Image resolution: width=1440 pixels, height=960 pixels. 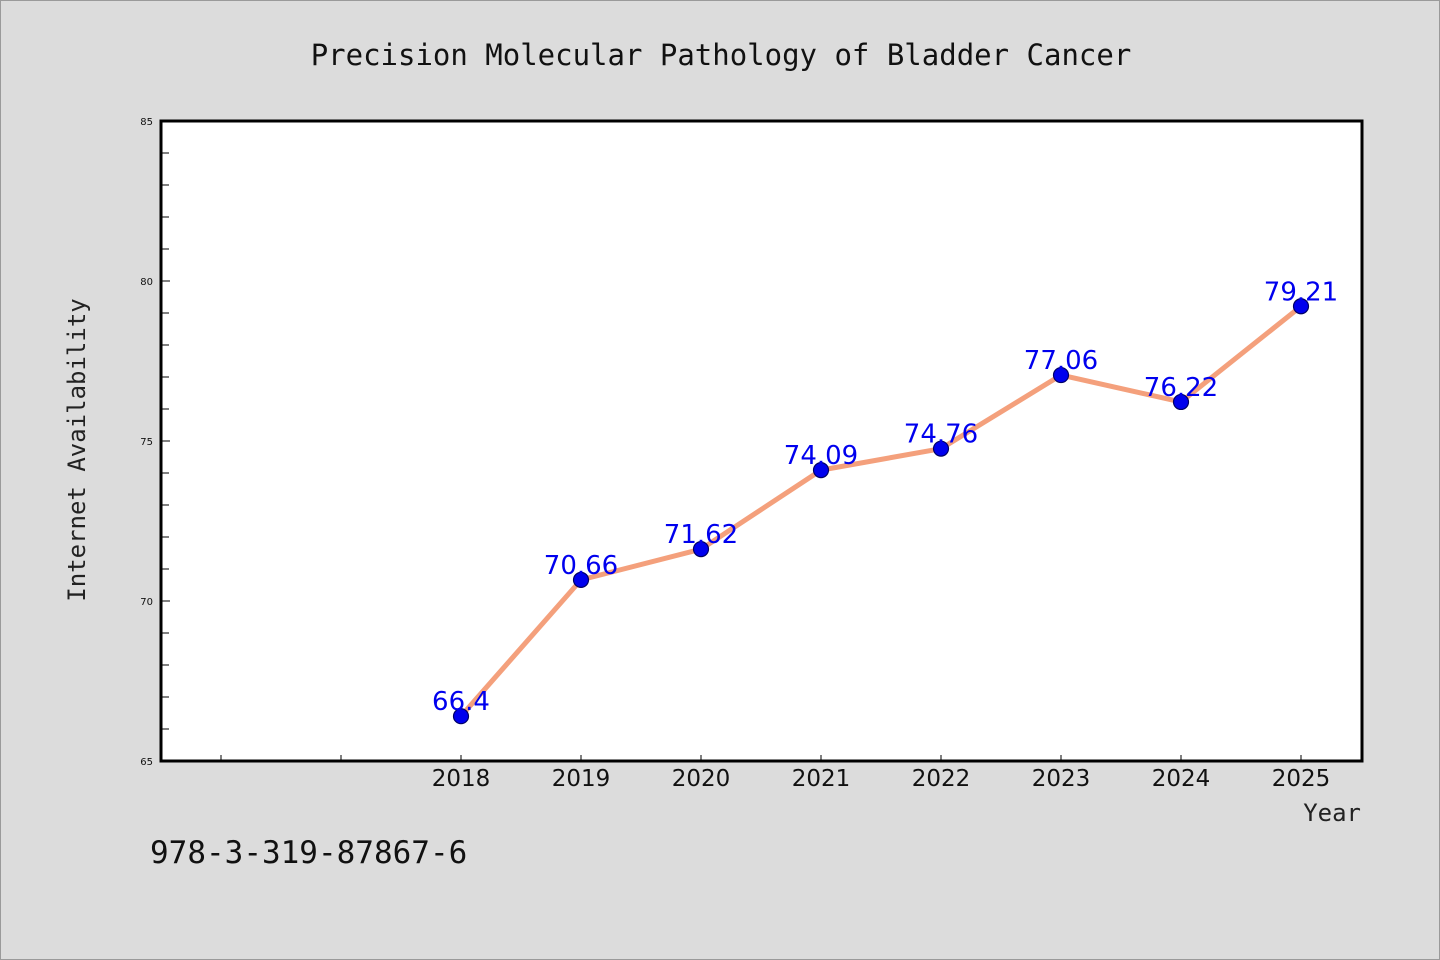 What do you see at coordinates (1301, 292) in the screenshot?
I see `data-label: 79.21` at bounding box center [1301, 292].